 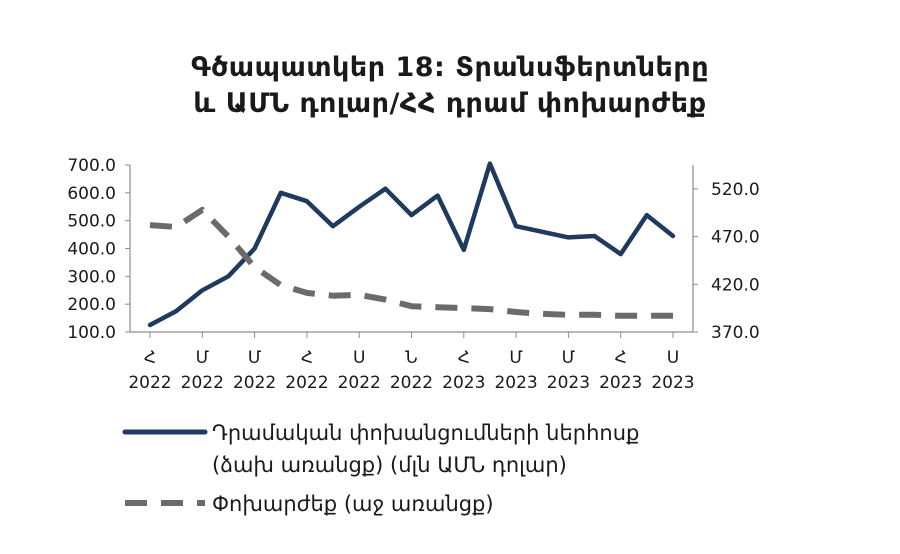 I want to click on left-tick-label: 100.0, so click(x=91, y=333).